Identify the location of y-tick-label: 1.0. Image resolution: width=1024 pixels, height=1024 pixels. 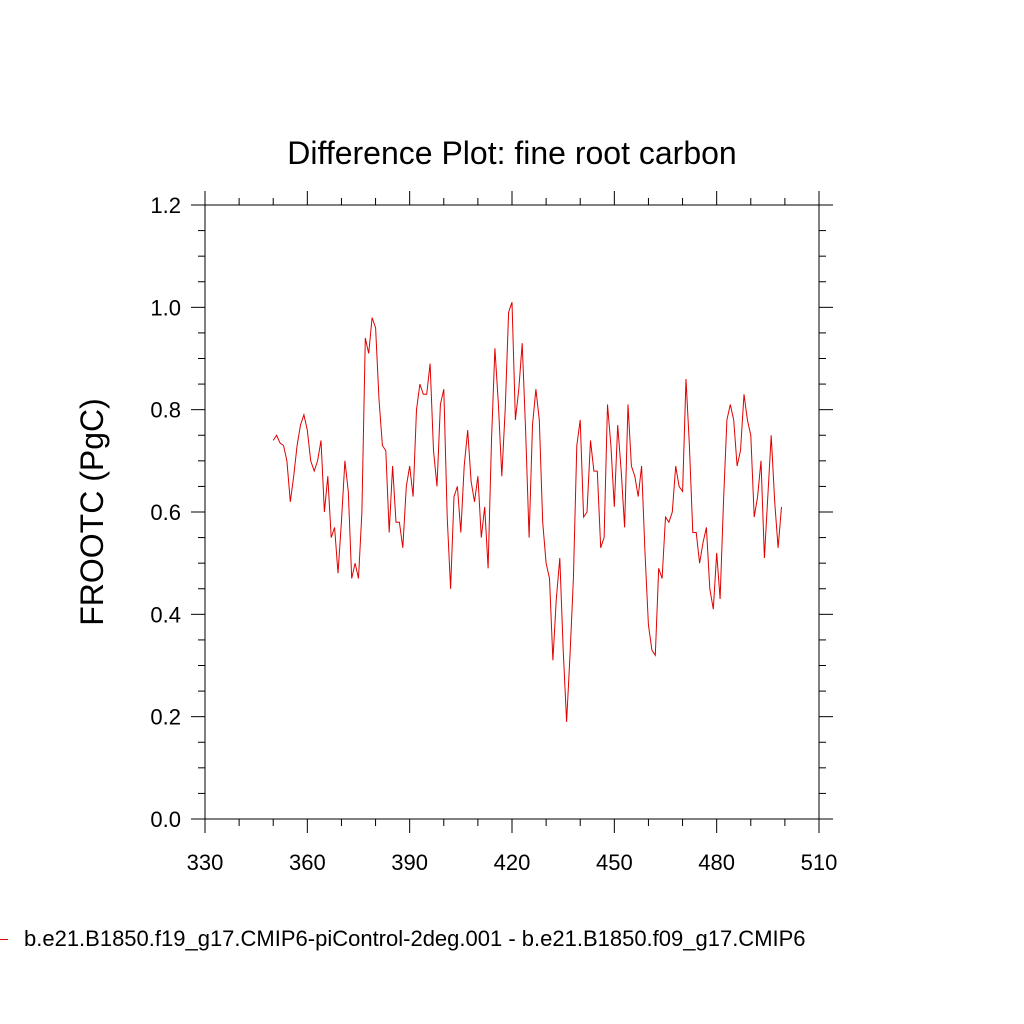
(165, 307).